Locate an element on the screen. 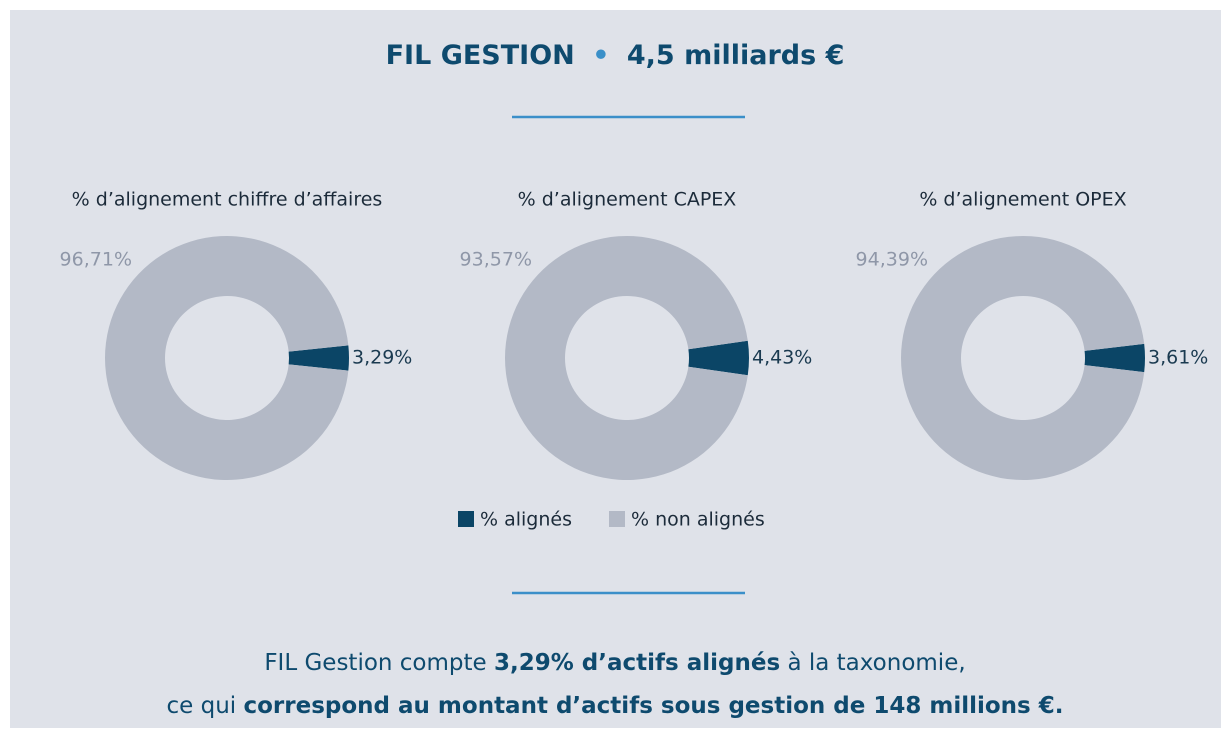 Image resolution: width=1231 pixels, height=738 pixels. value-label: 4,43% is located at coordinates (782, 358).